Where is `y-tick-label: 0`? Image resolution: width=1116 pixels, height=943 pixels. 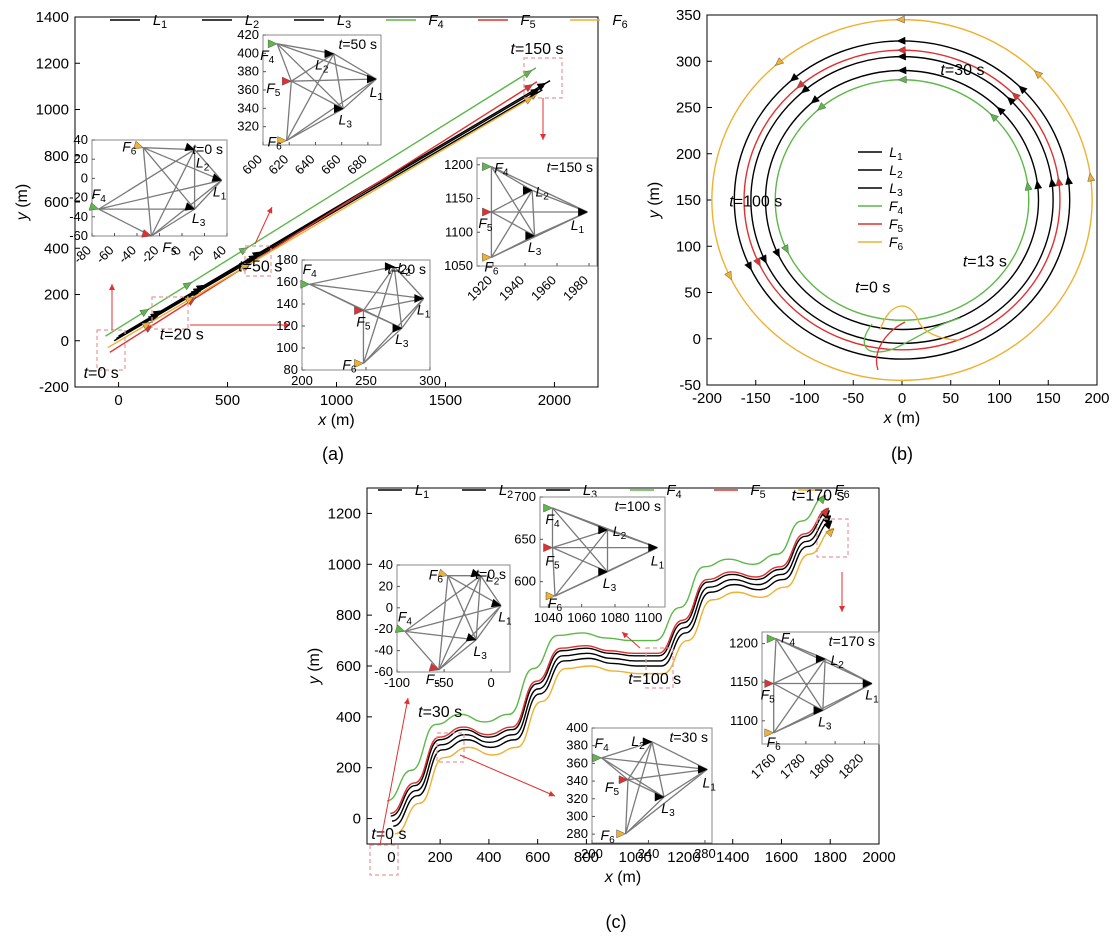 y-tick-label: 0 is located at coordinates (357, 819).